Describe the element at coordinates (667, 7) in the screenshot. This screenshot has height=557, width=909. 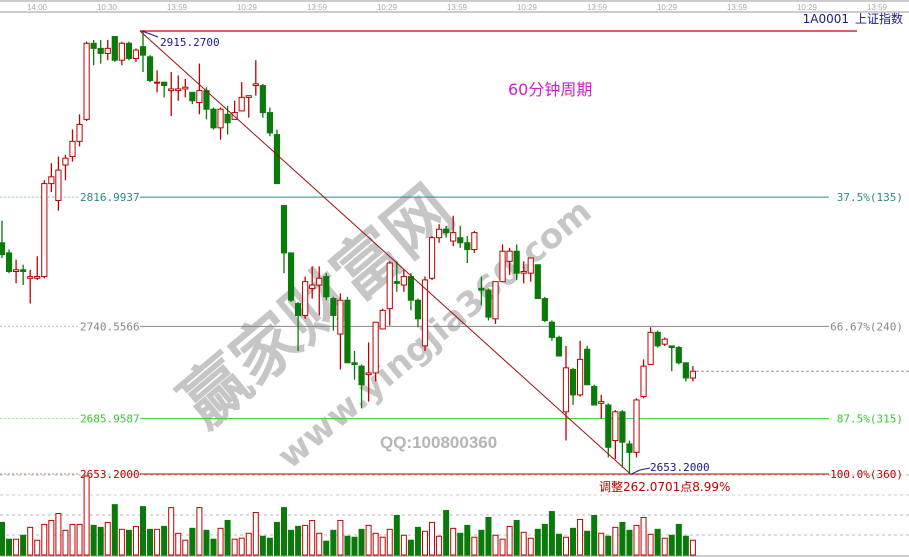
I see `time-tick-label: 10:29` at that location.